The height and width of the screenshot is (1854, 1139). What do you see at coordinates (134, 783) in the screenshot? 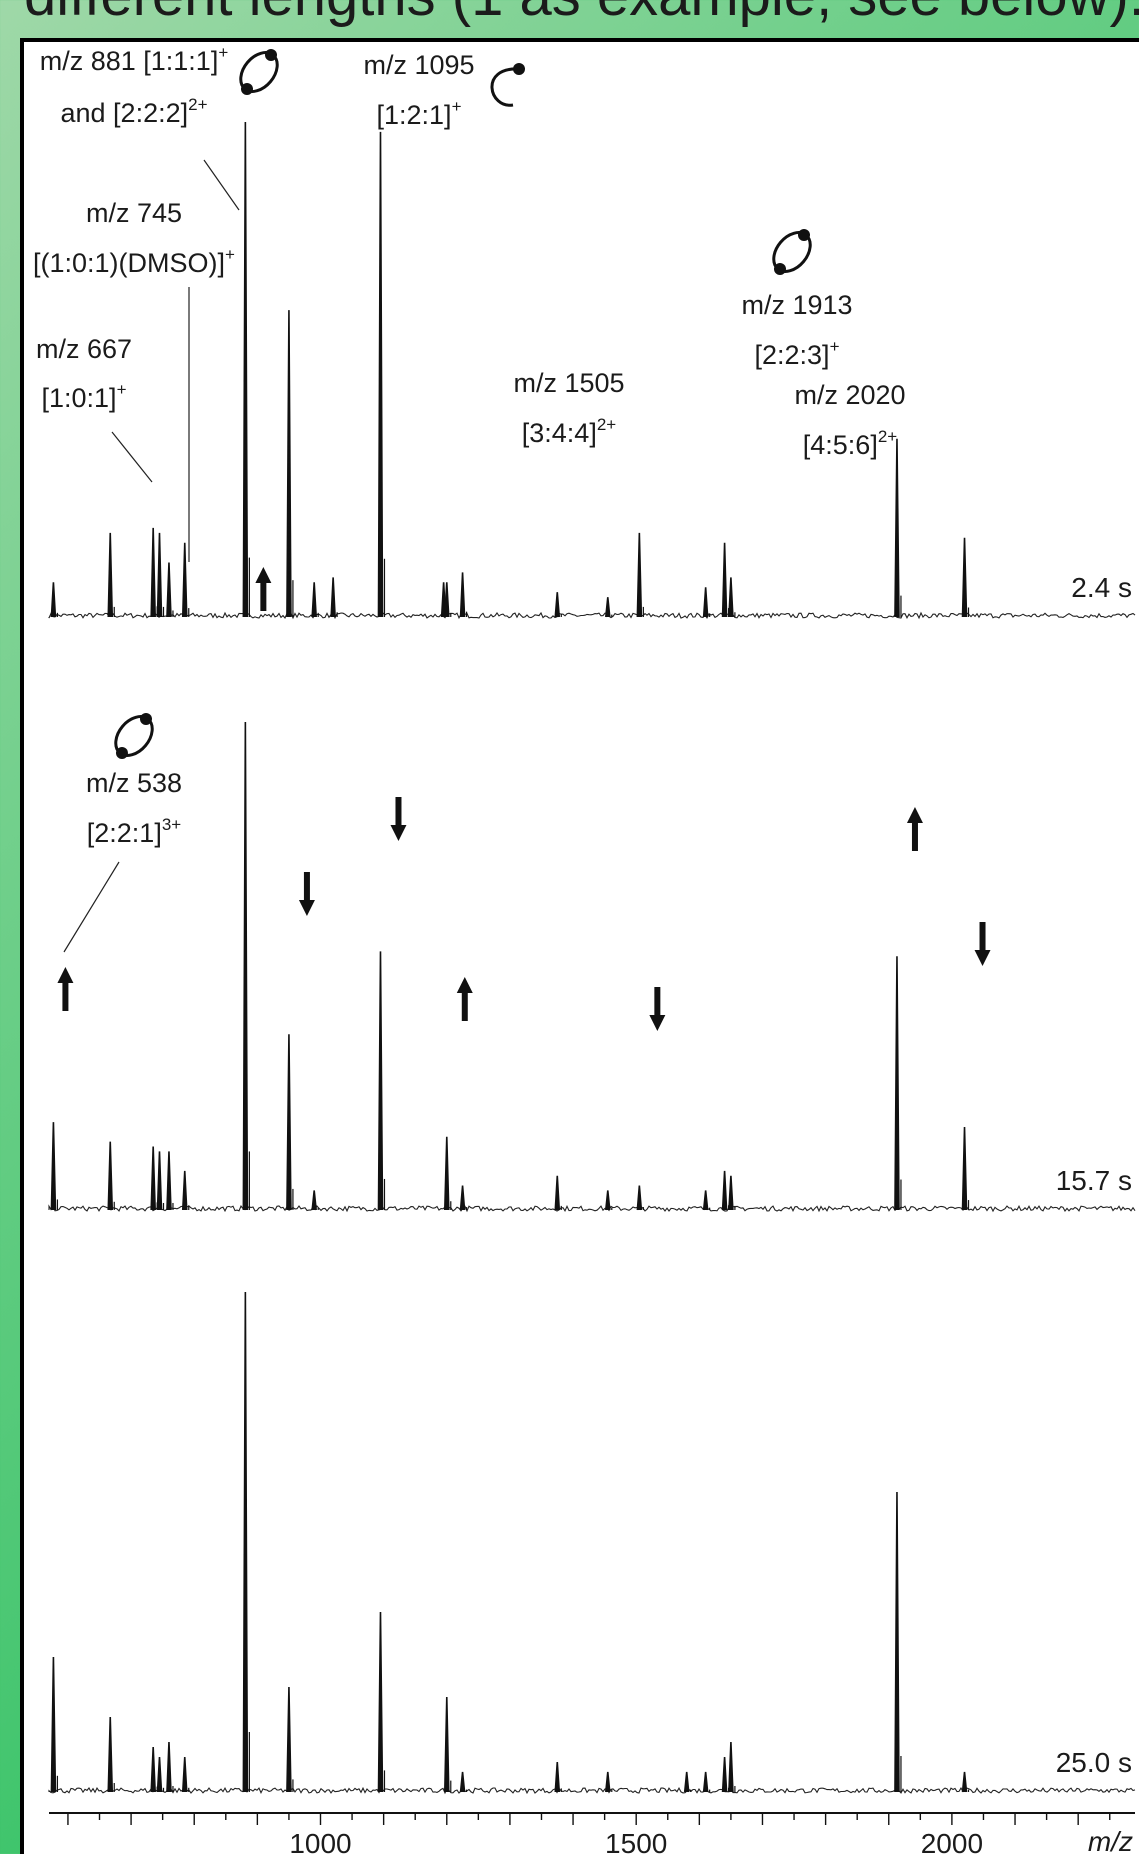
I see `peak-label: m/z 538` at bounding box center [134, 783].